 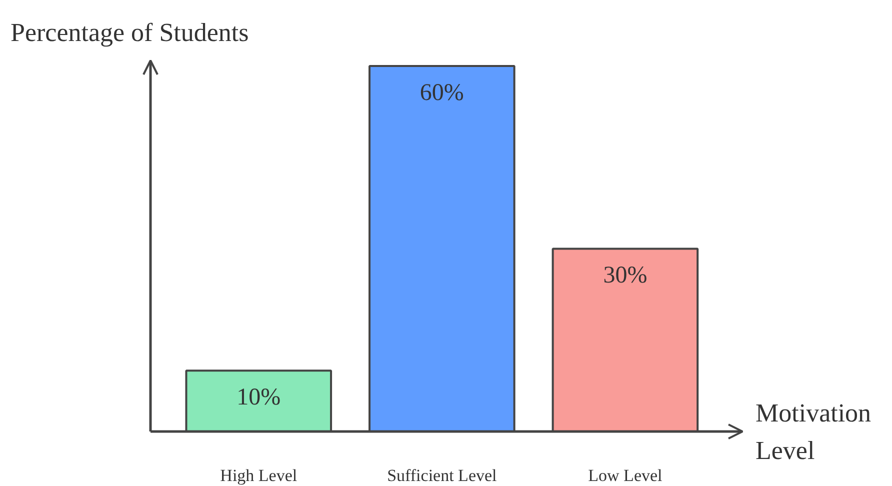 I want to click on x-tick-label: High Level, so click(x=259, y=475).